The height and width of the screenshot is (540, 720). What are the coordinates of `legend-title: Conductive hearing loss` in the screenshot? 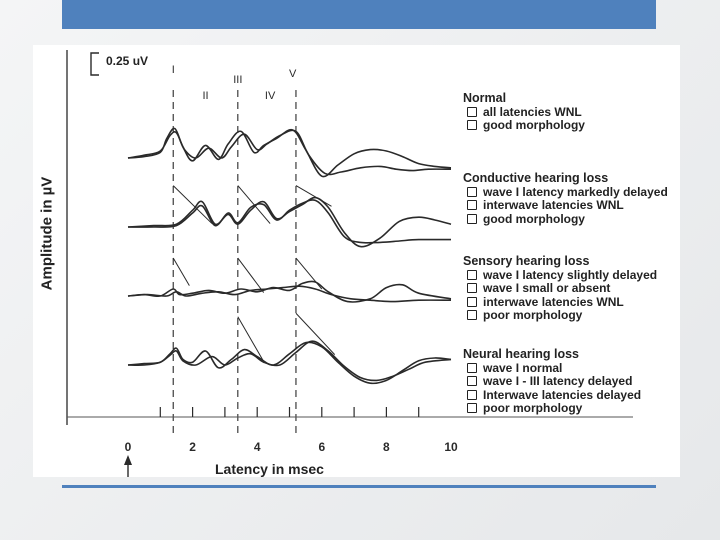 It's located at (536, 178).